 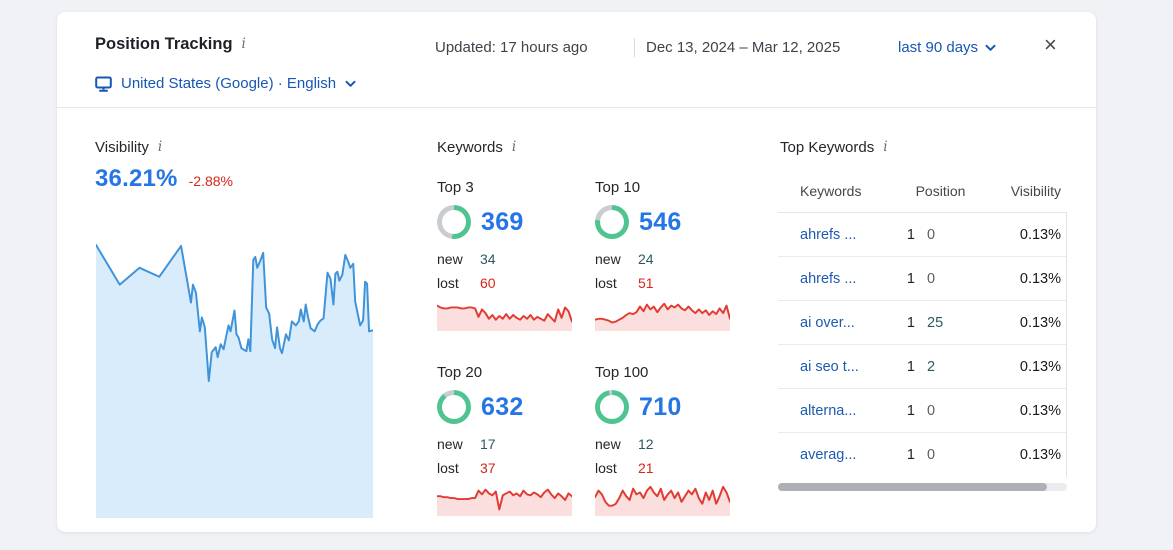 I want to click on stat-top10: Top 10 546 new 24 lost 51, so click(x=662, y=255).